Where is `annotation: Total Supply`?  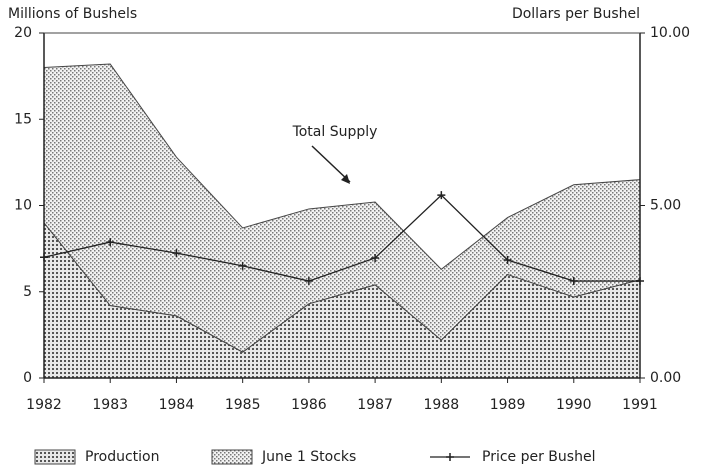
annotation: Total Supply is located at coordinates (335, 132).